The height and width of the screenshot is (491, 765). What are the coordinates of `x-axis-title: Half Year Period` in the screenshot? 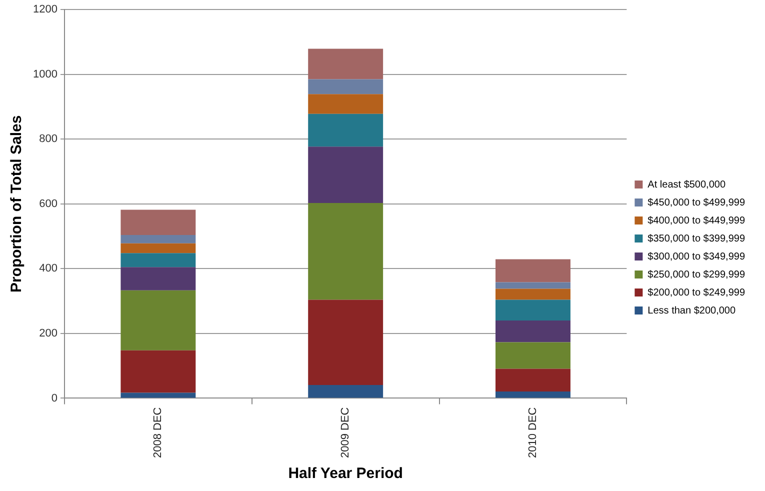 It's located at (345, 473).